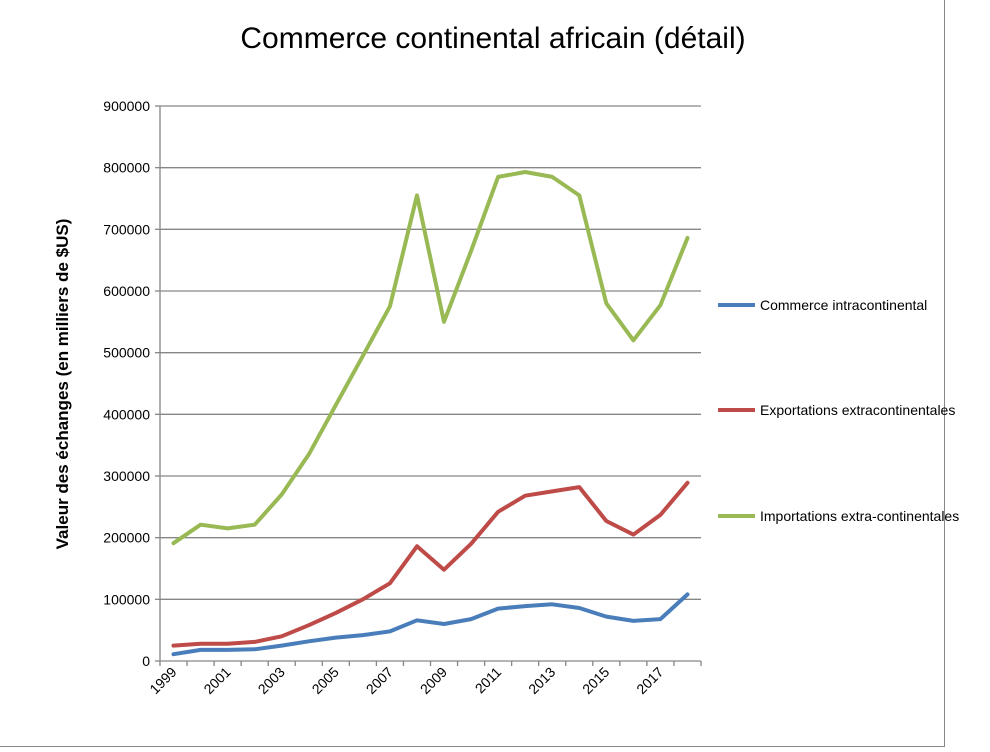 The height and width of the screenshot is (752, 990). What do you see at coordinates (859, 516) in the screenshot?
I see `legend-label: Importations extra-continentales` at bounding box center [859, 516].